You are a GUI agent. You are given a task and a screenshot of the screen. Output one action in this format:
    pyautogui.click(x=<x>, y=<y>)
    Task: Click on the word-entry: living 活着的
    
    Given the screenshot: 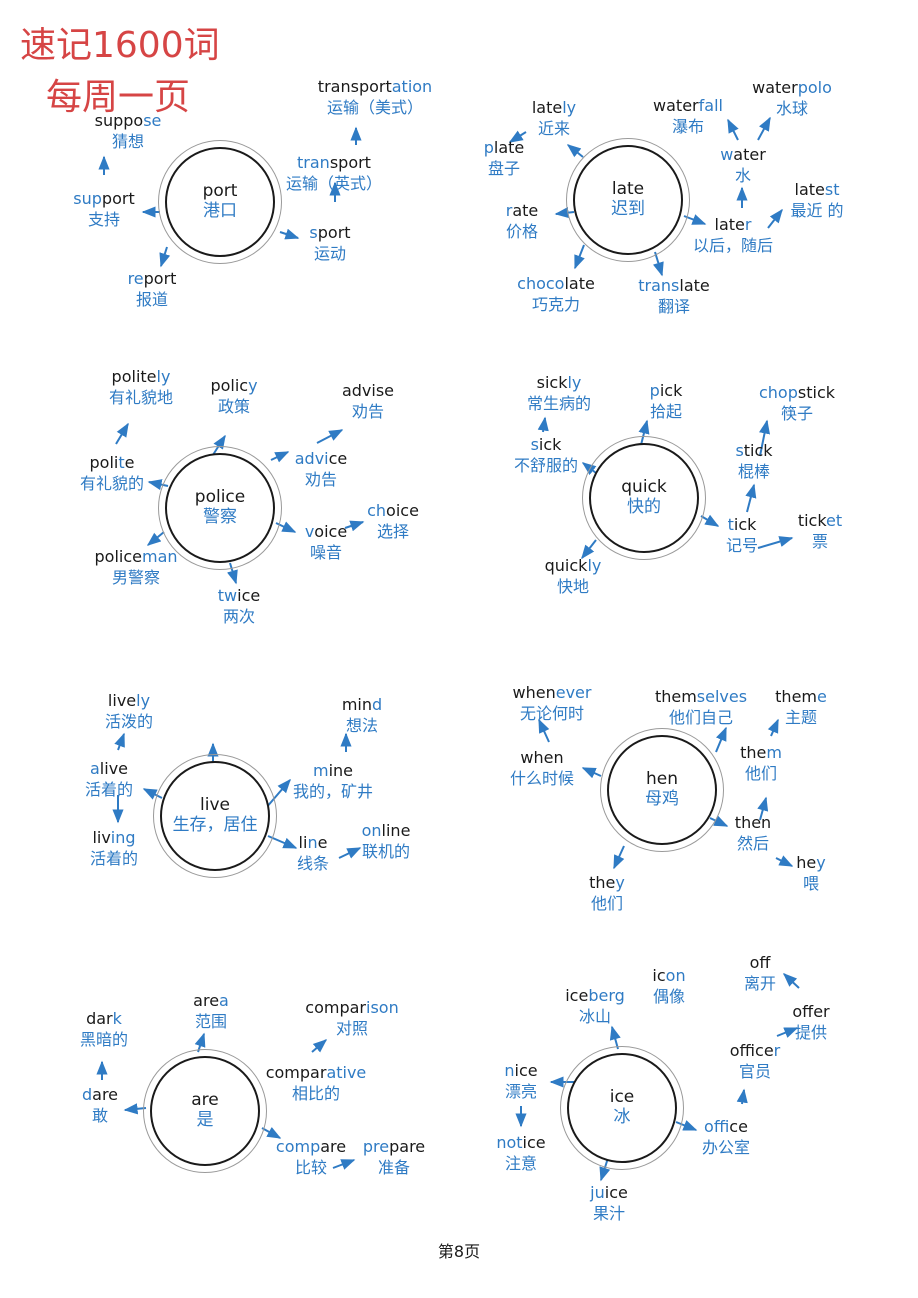 What is the action you would take?
    pyautogui.click(x=114, y=848)
    